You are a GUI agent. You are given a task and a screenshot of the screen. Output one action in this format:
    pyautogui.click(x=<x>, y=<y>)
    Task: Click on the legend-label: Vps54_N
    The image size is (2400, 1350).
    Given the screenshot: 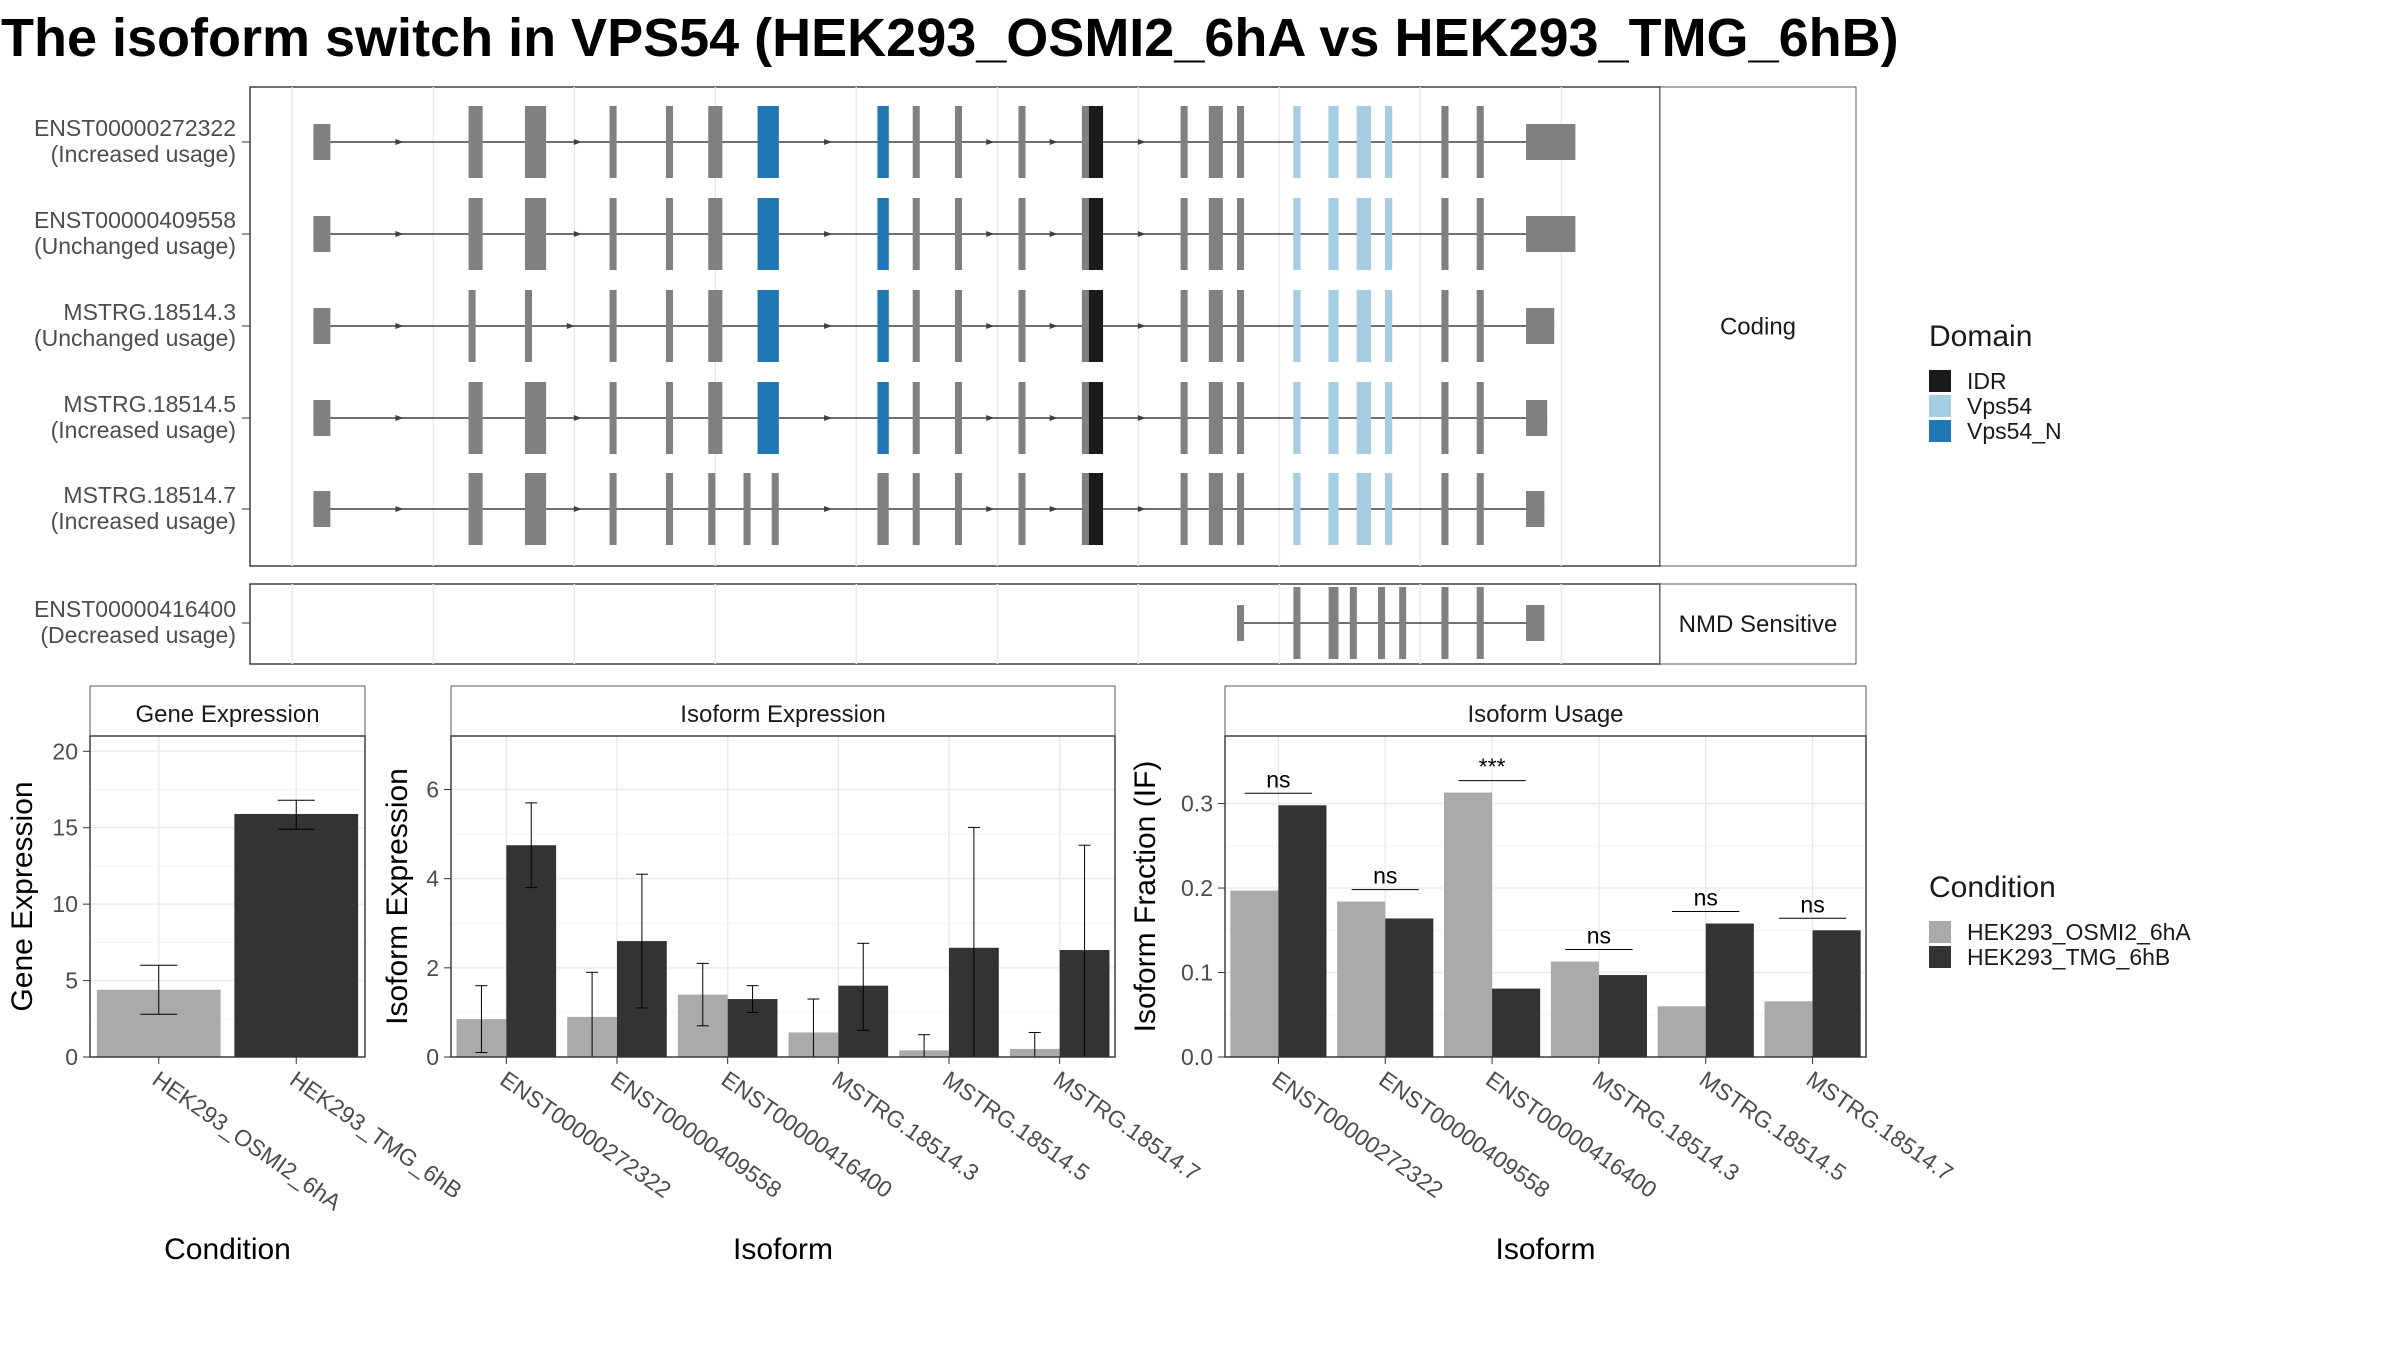 What is the action you would take?
    pyautogui.click(x=2014, y=431)
    